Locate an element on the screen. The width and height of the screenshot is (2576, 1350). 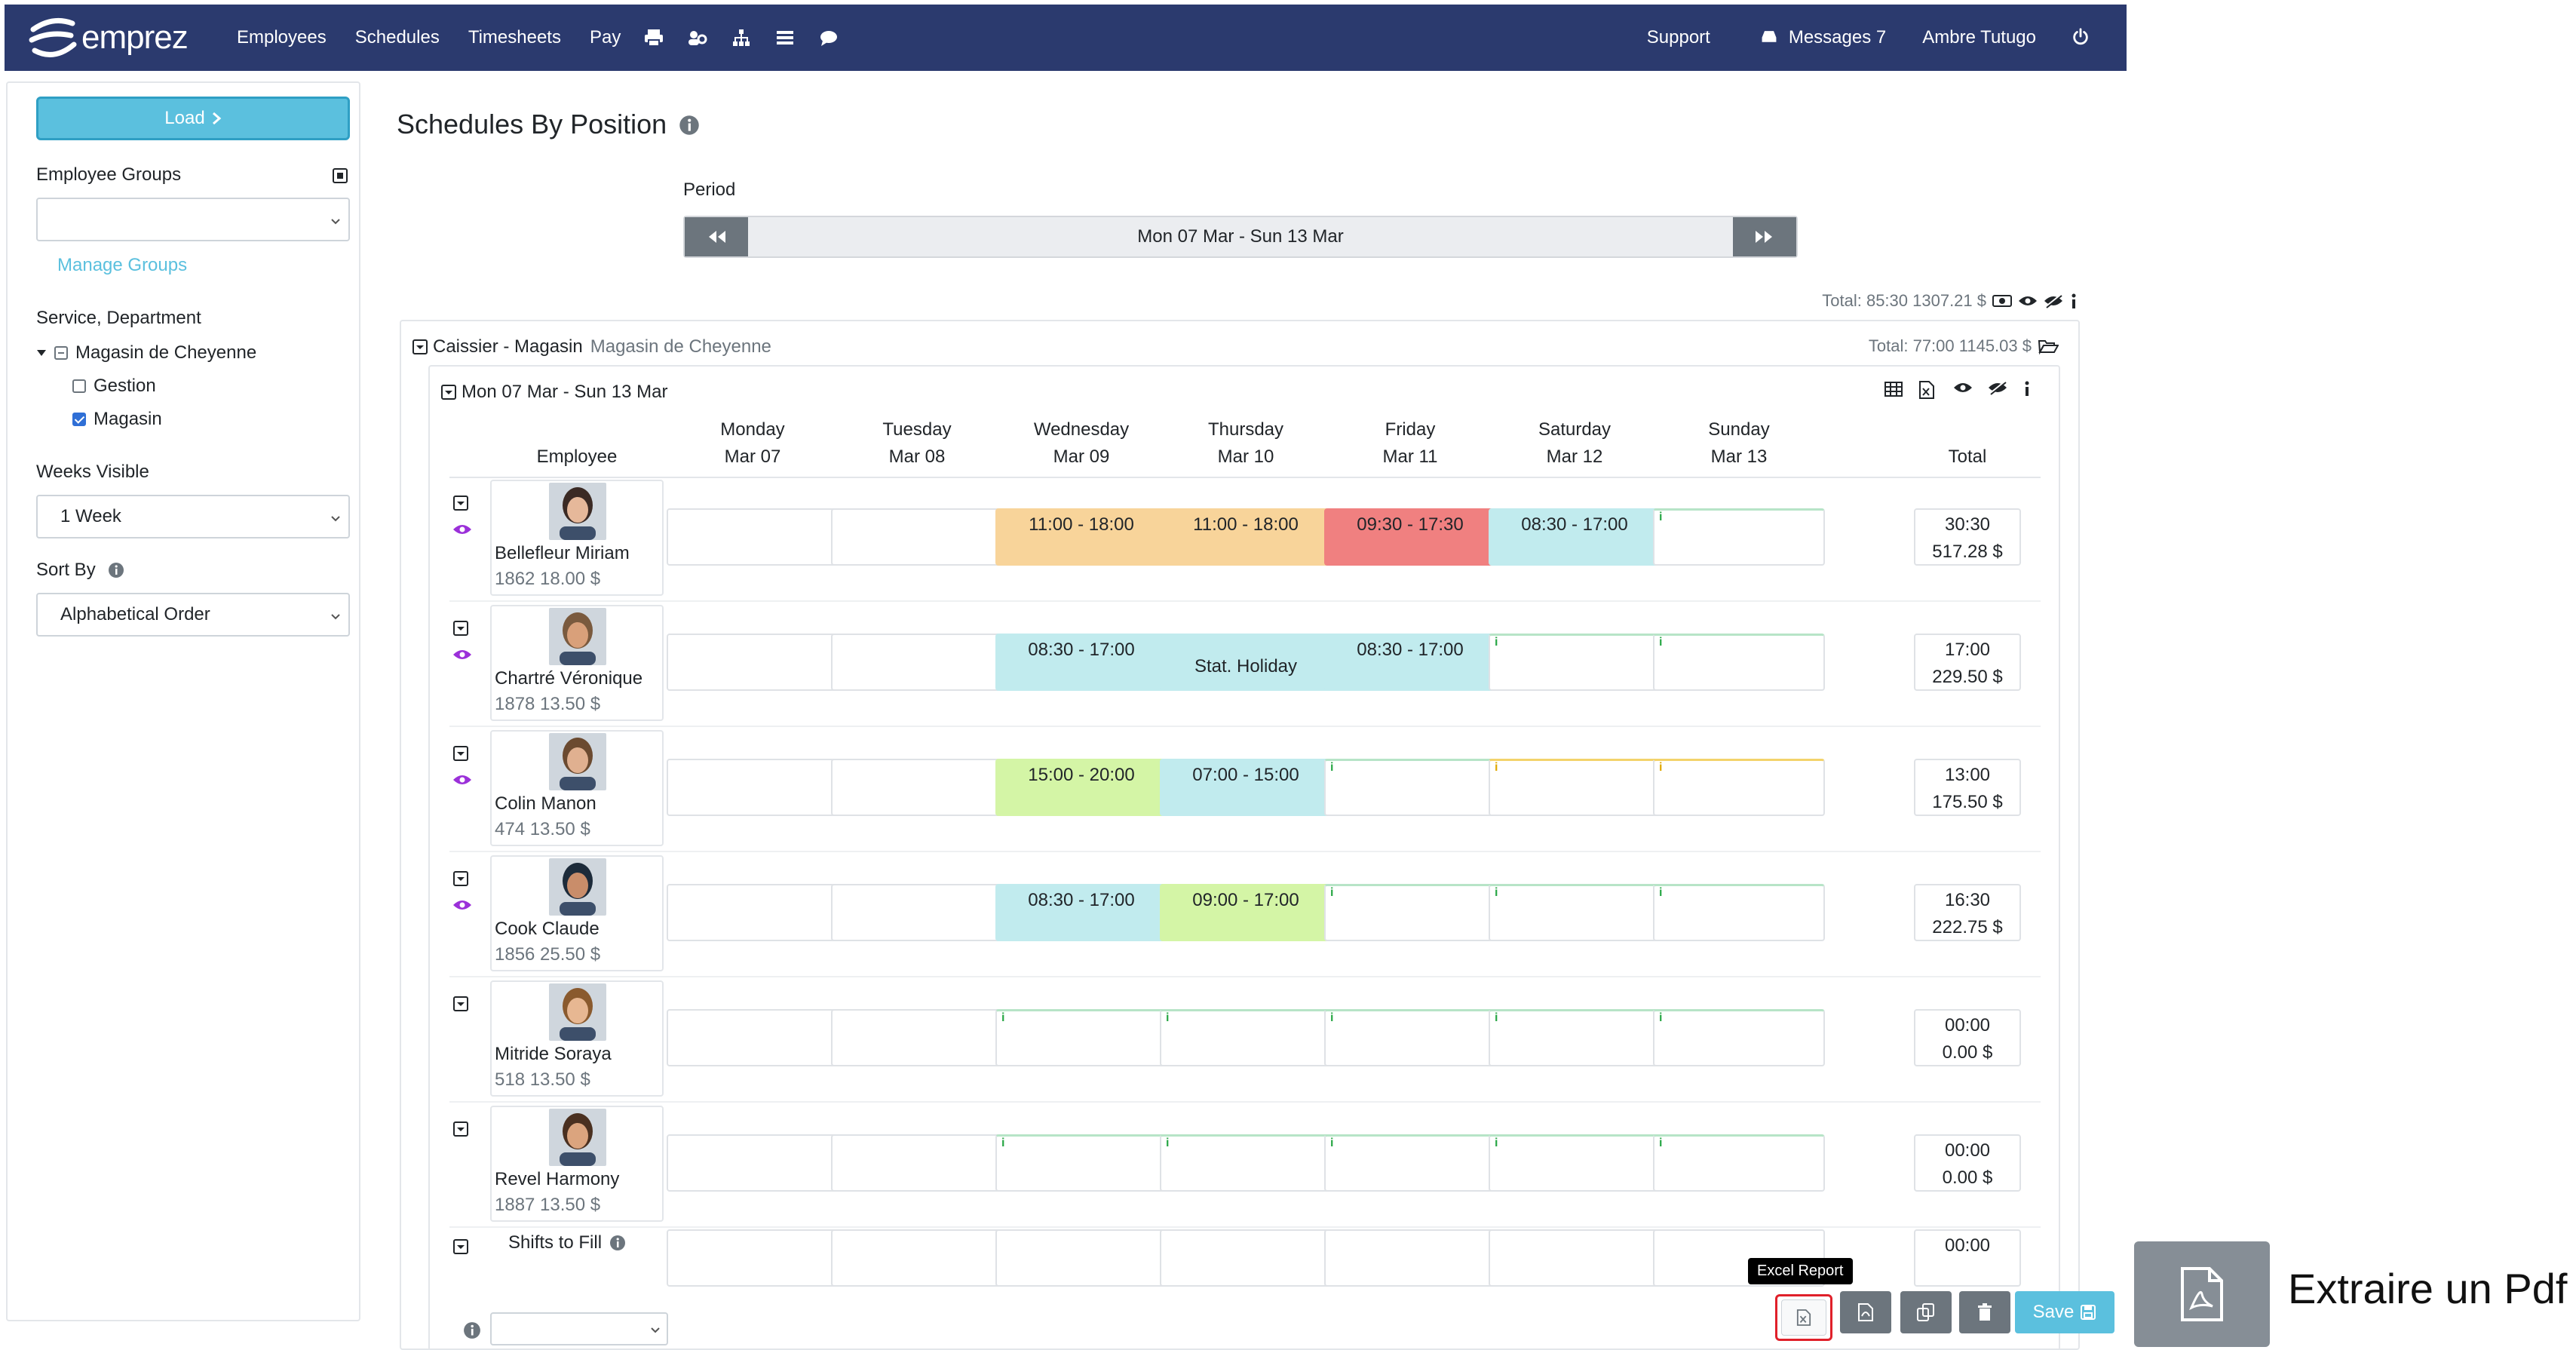
delete-button is located at coordinates (1984, 1312).